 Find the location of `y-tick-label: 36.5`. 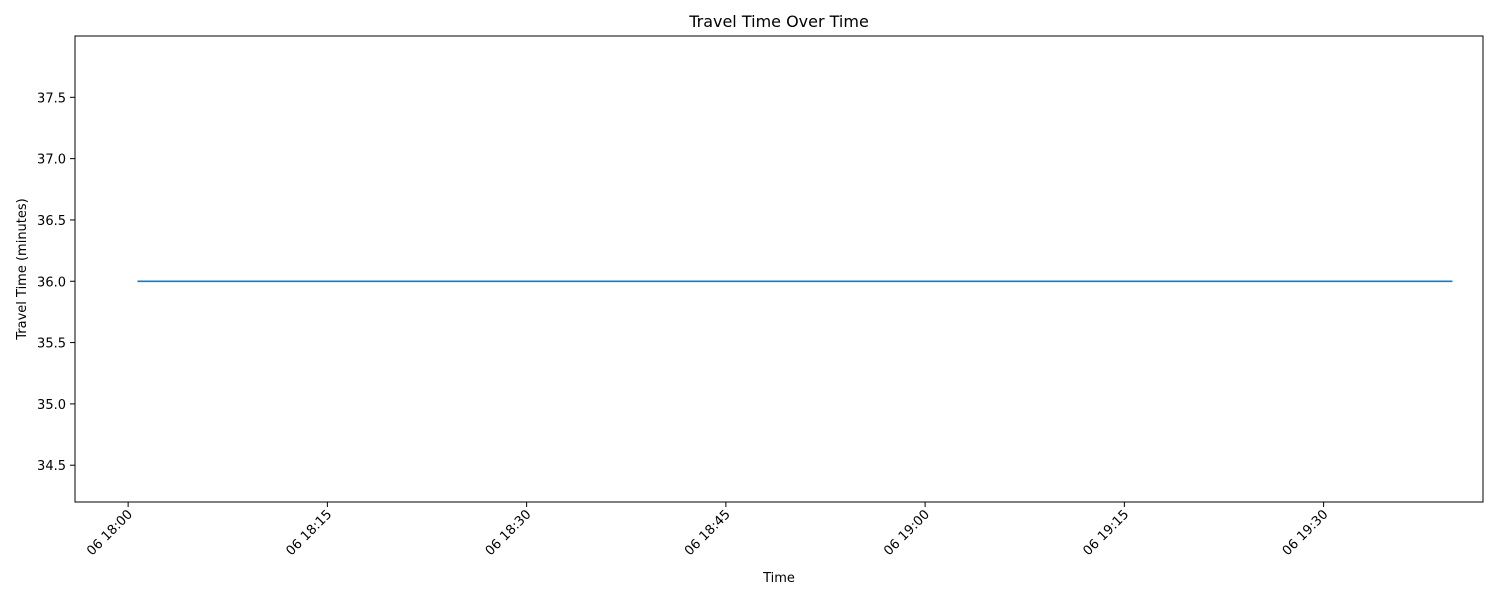

y-tick-label: 36.5 is located at coordinates (51, 221).